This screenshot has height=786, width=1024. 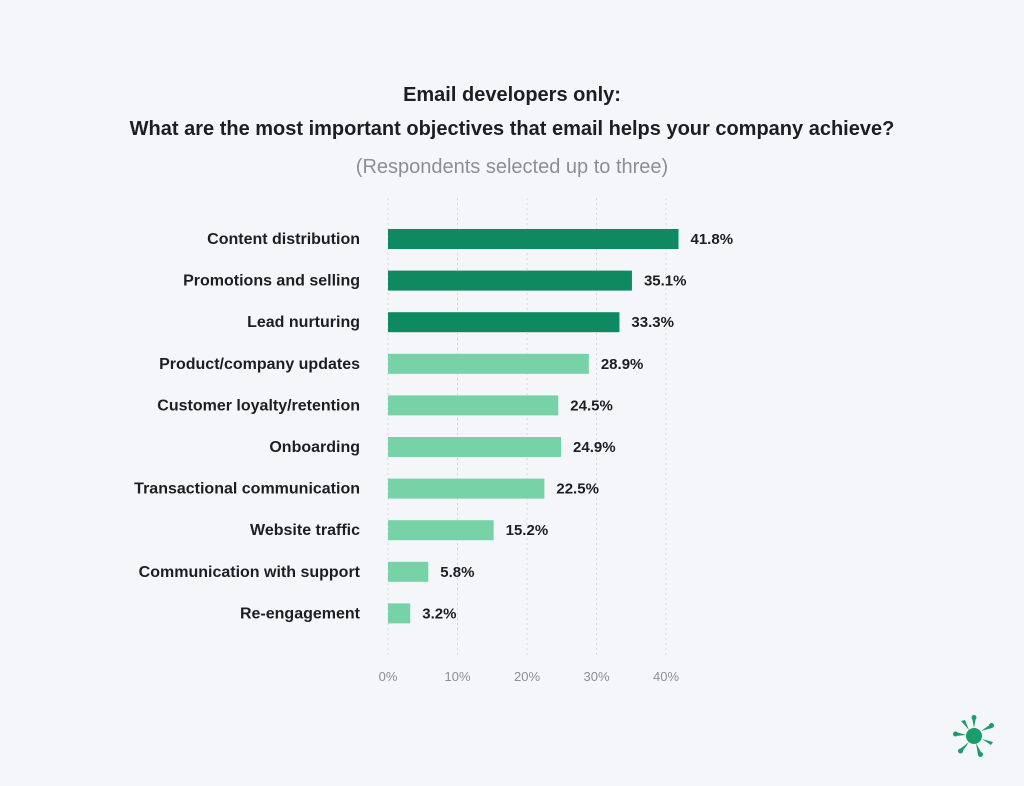 I want to click on x-tick-label: 30%, so click(x=596, y=676).